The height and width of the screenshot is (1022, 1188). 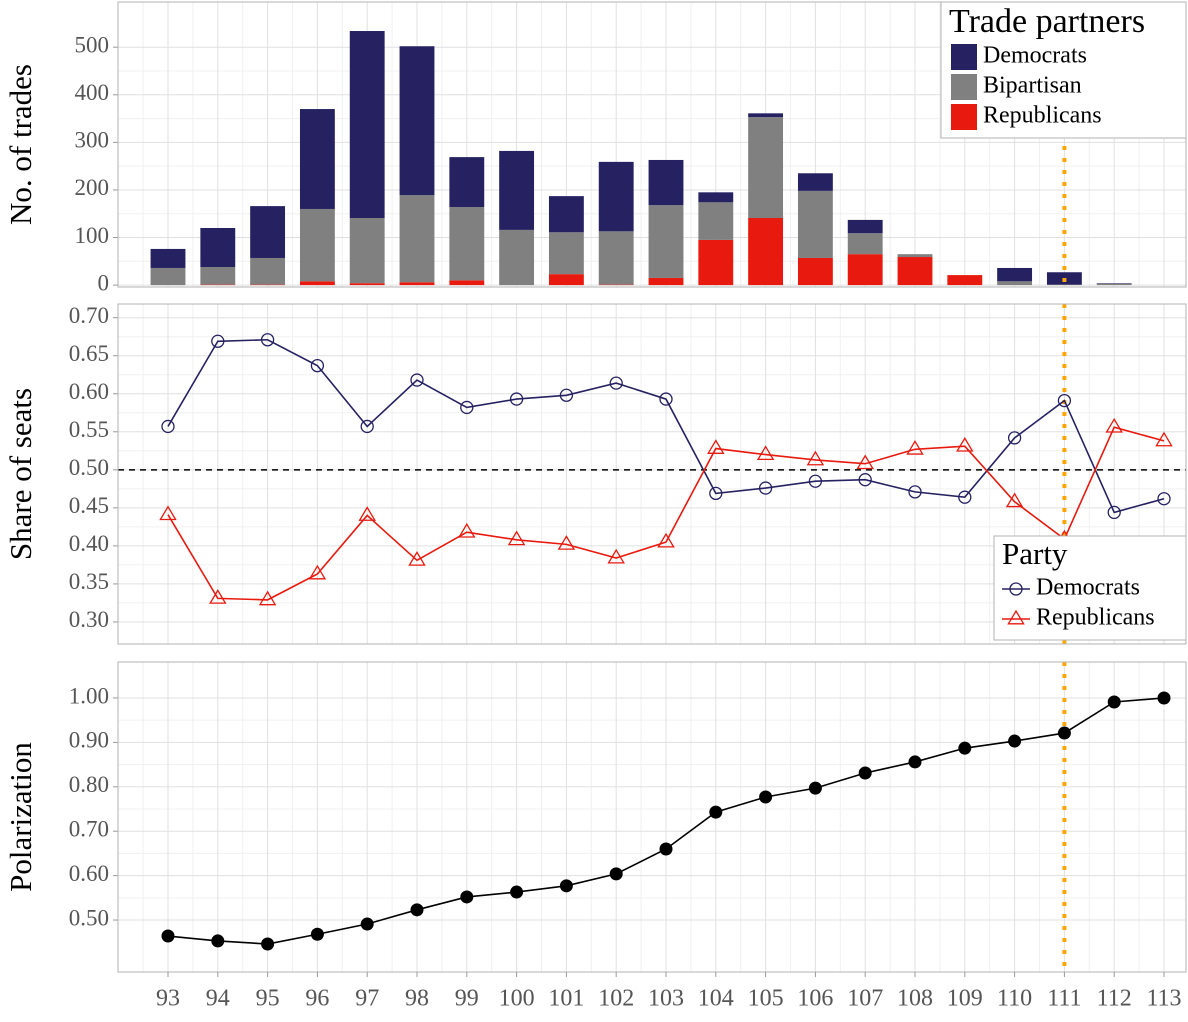 I want to click on legend-label: Democrats, so click(x=1088, y=588).